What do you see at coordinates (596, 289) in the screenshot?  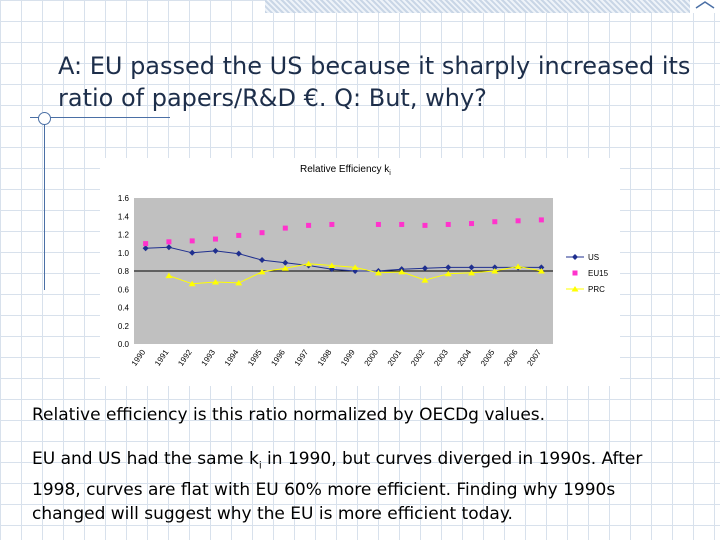 I see `legend-label: PRC` at bounding box center [596, 289].